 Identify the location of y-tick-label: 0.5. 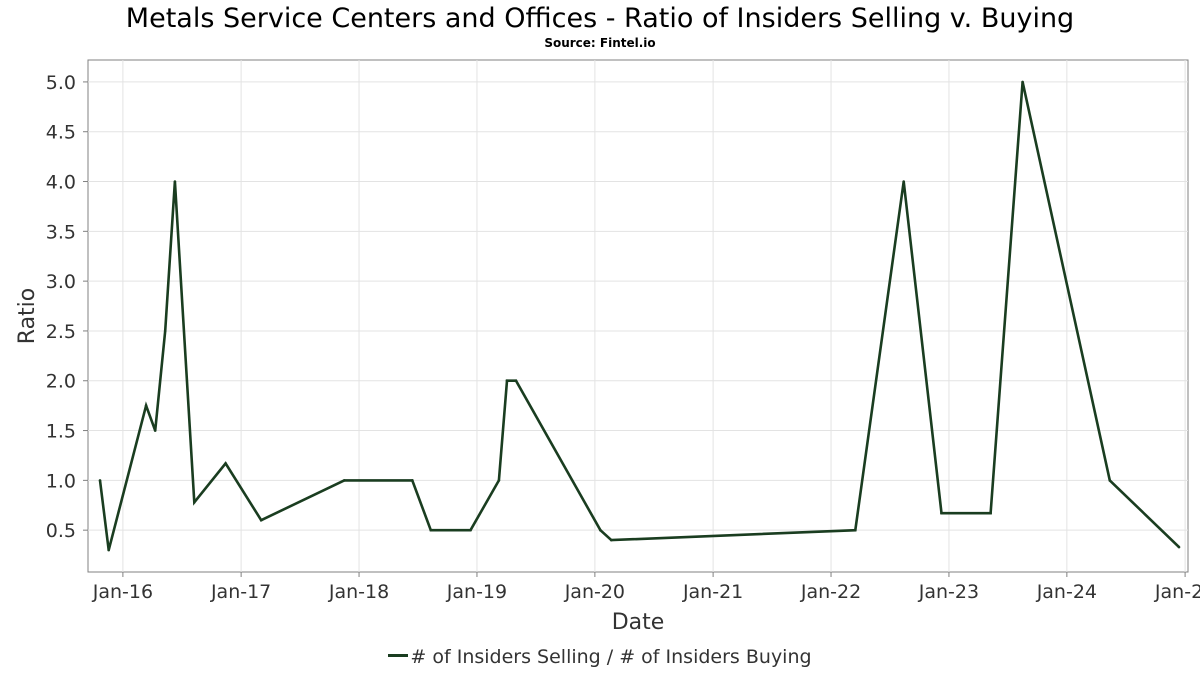
(61, 531).